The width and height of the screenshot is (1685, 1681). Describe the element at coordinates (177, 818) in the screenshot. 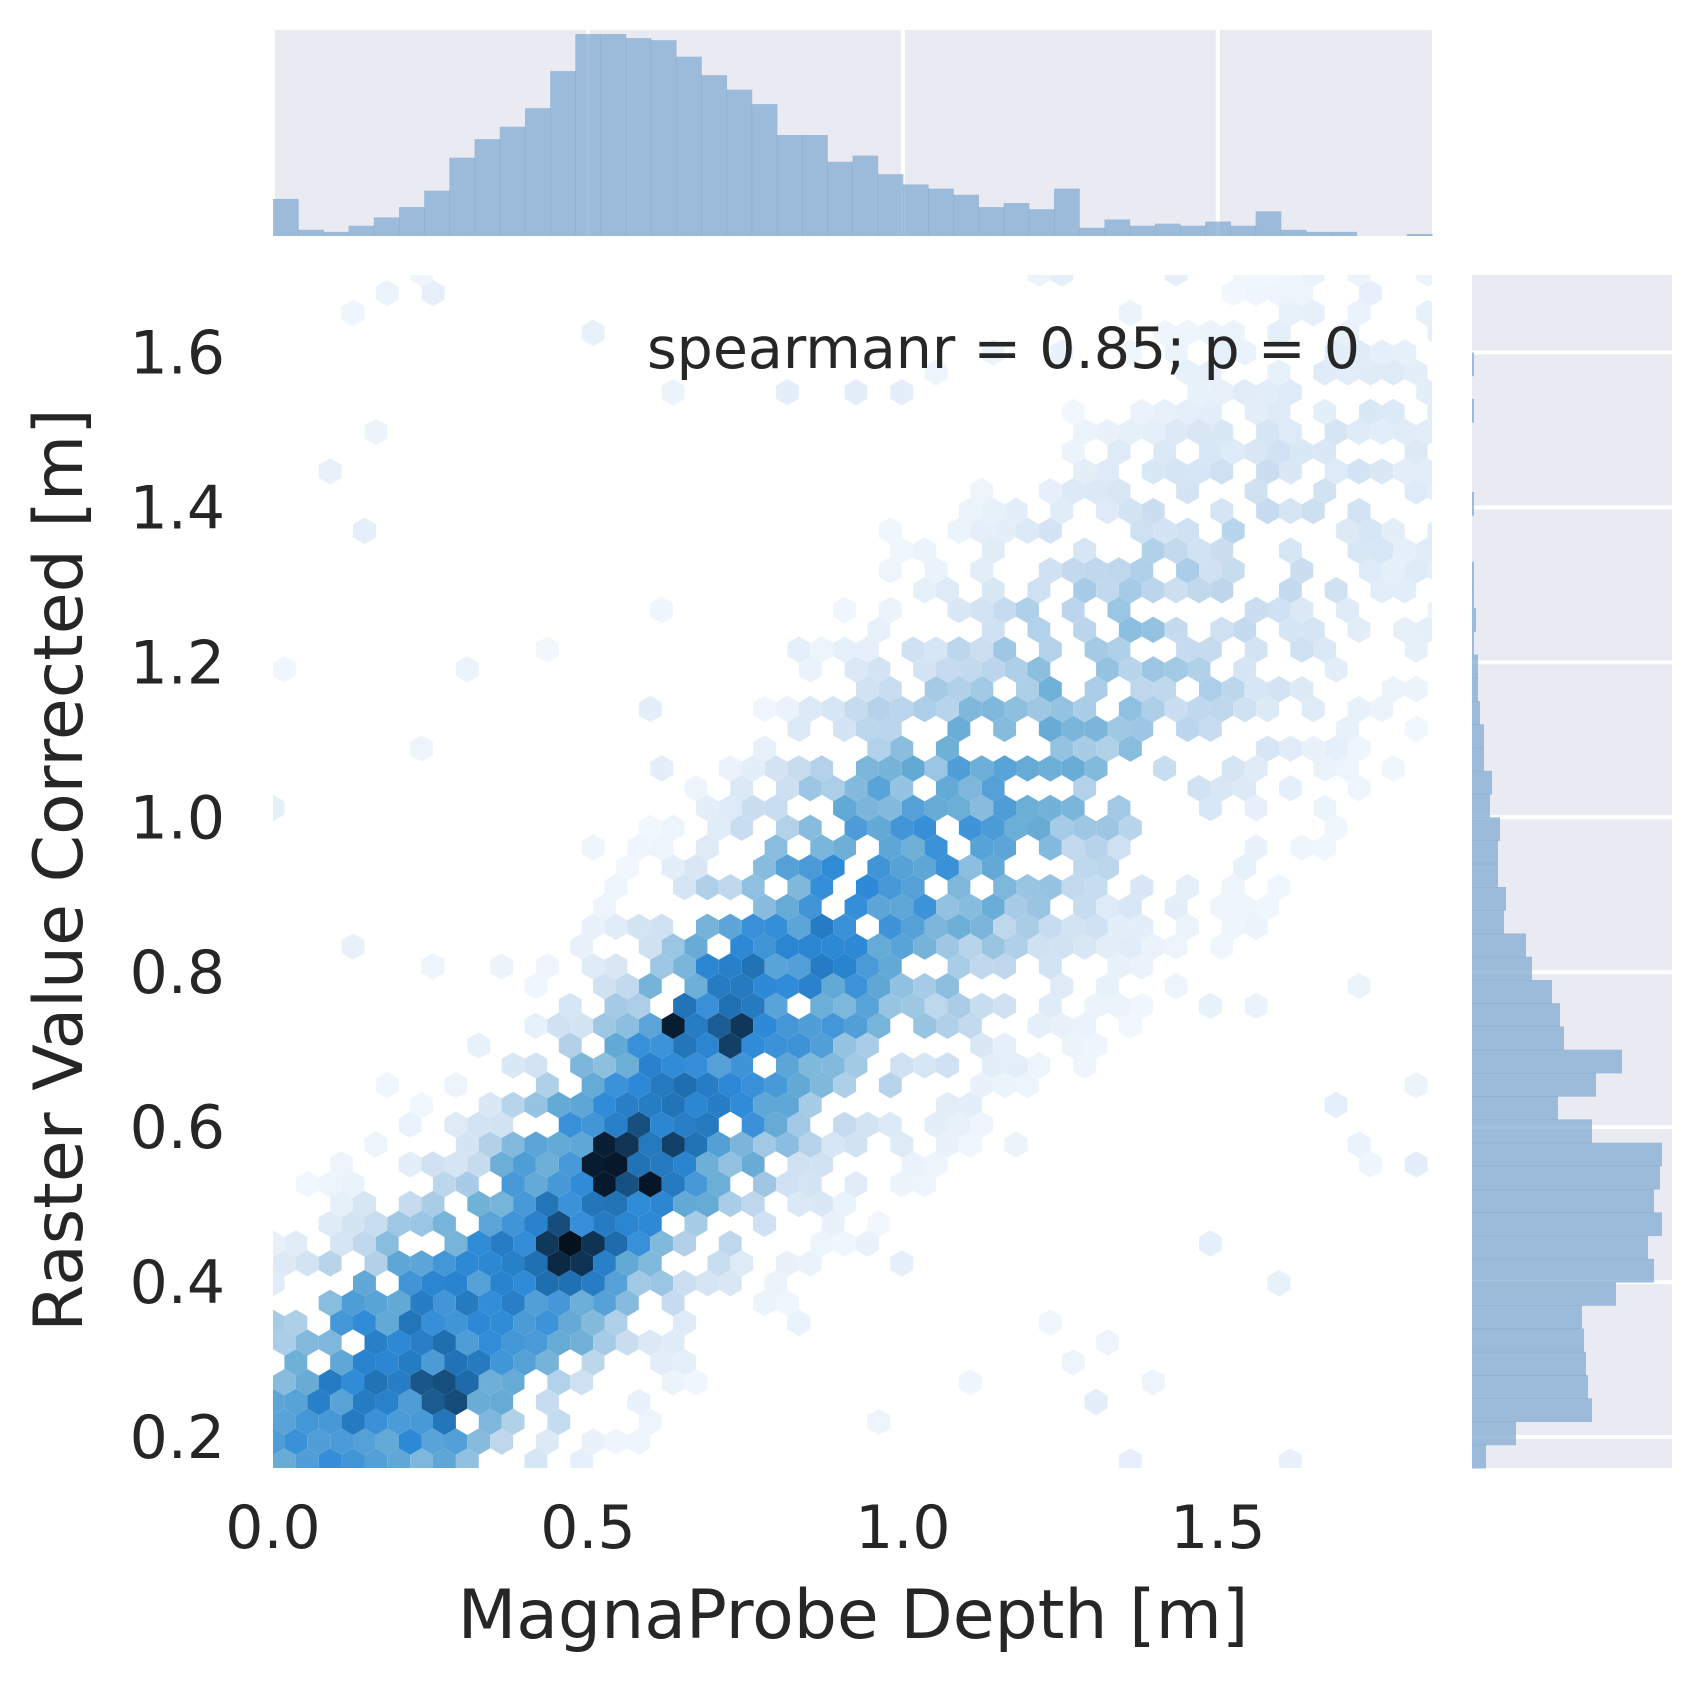

I see `y-tick-label: 1.0` at that location.